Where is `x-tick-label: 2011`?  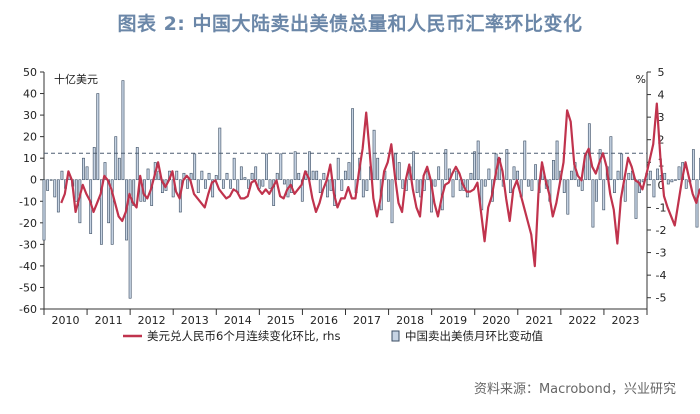
x-tick-label: 2011 is located at coordinates (109, 320).